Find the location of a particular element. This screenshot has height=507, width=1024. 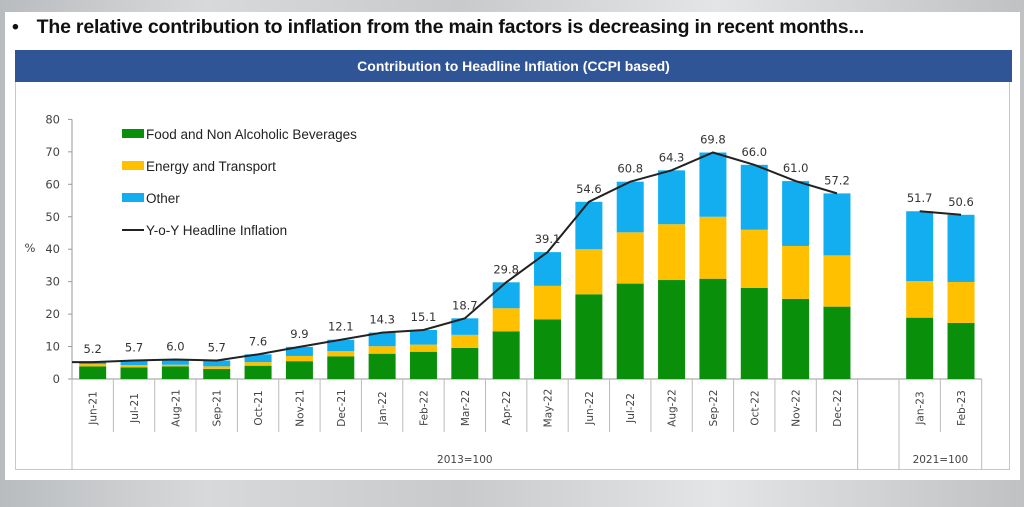

y-tick-label: 0 is located at coordinates (56, 379).